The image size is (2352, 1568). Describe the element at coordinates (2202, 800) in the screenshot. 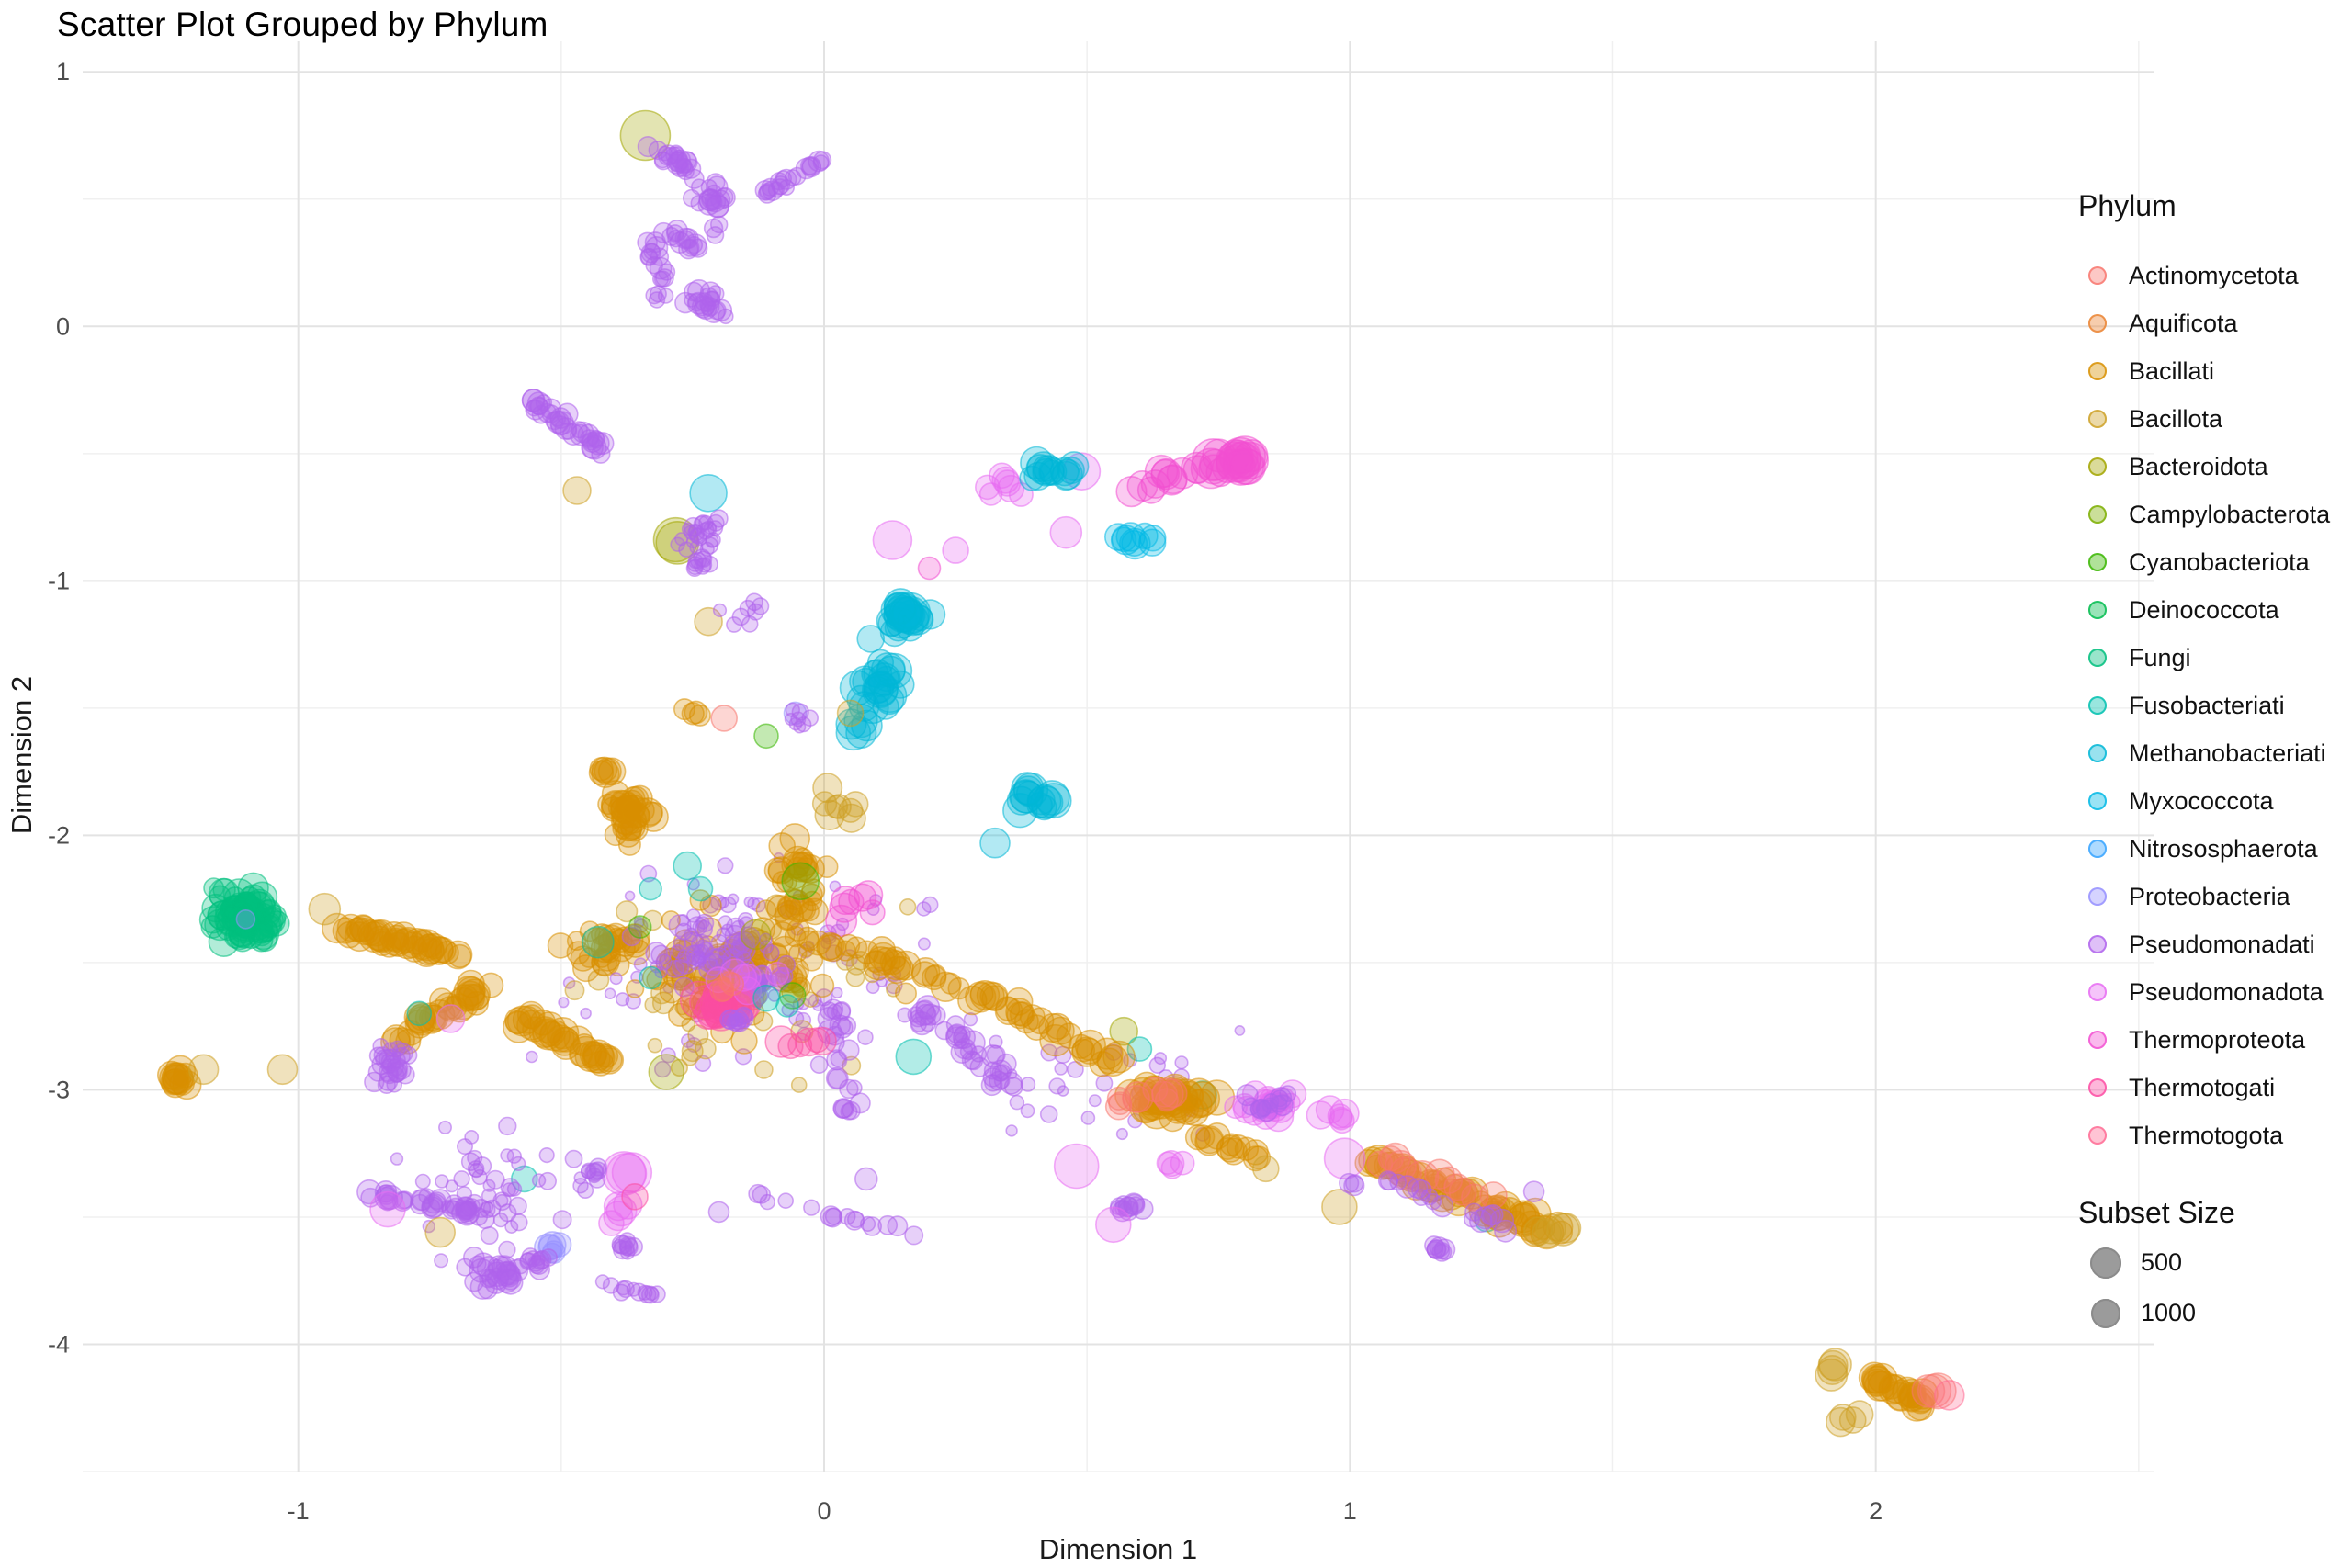

I see `legend-label: Myxococcota` at that location.